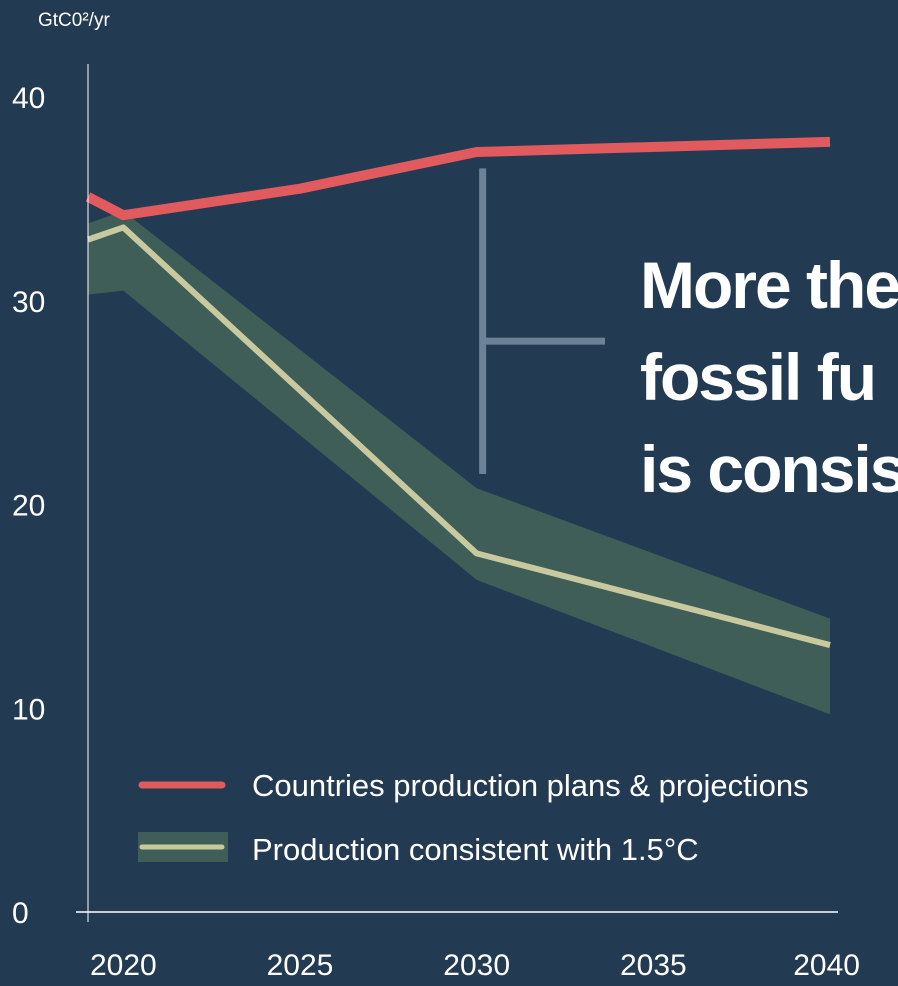 The image size is (898, 986). I want to click on headline-line-1: More the, so click(769, 285).